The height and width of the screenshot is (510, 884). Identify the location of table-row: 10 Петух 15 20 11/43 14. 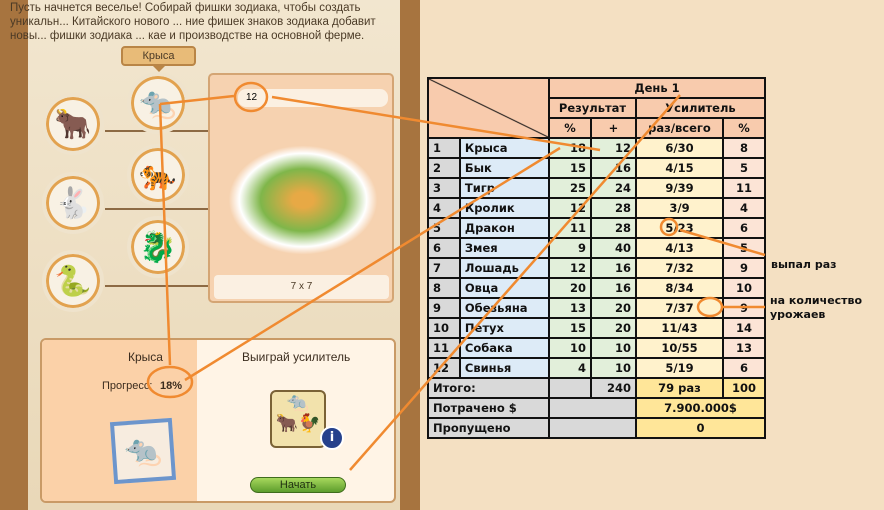
(596, 328).